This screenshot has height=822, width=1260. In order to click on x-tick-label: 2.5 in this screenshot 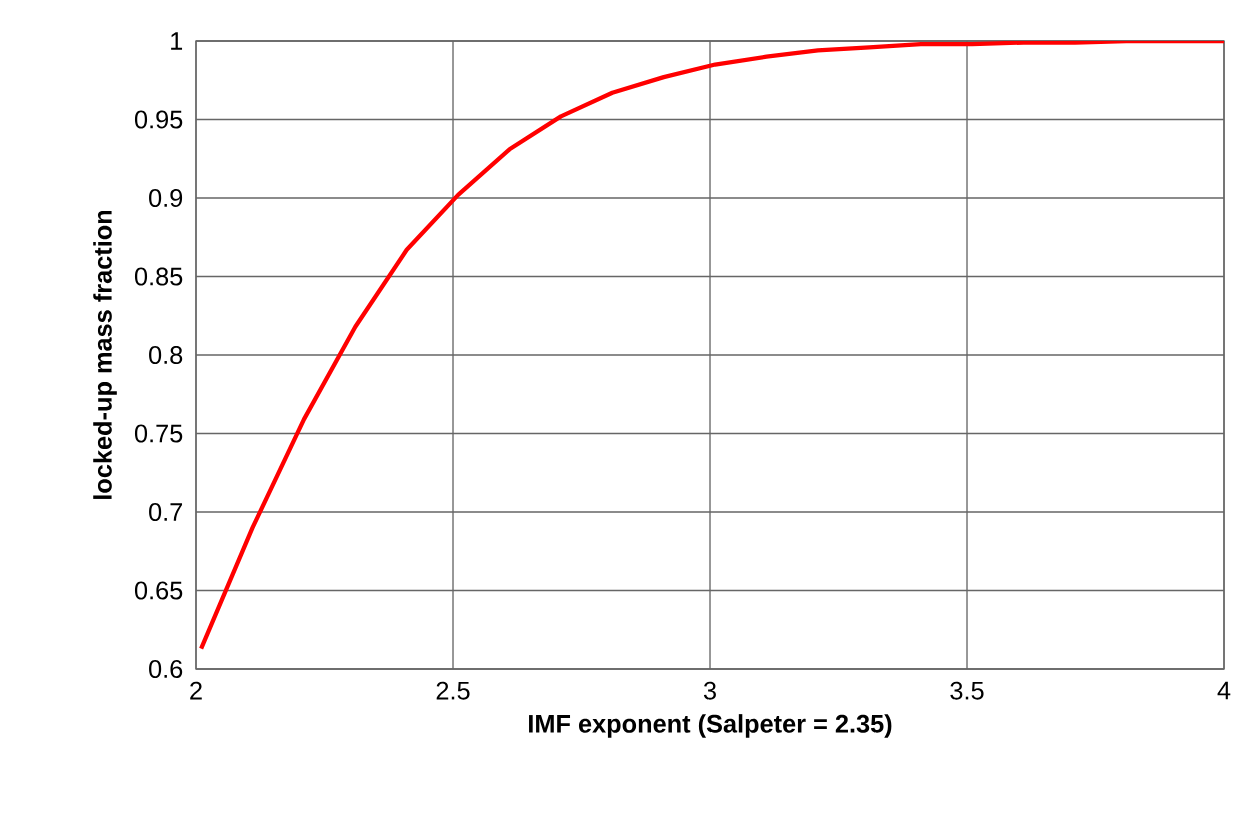, I will do `click(453, 690)`.